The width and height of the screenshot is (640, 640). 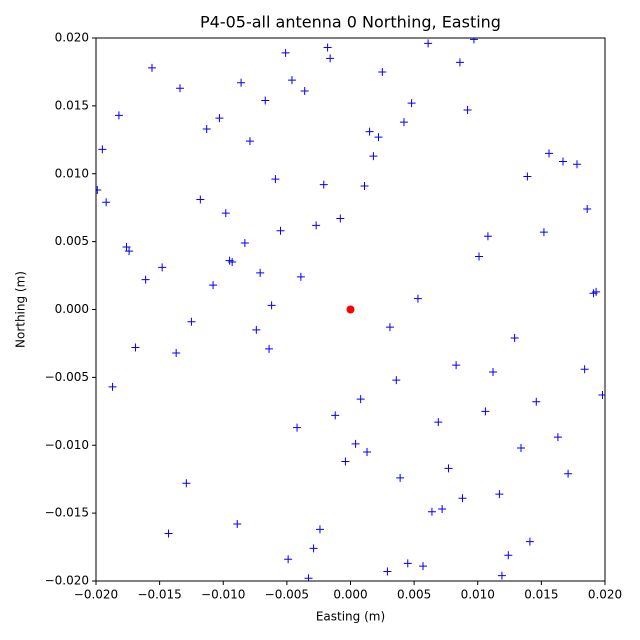 What do you see at coordinates (96, 595) in the screenshot?
I see `x-tick-label: −0.020` at bounding box center [96, 595].